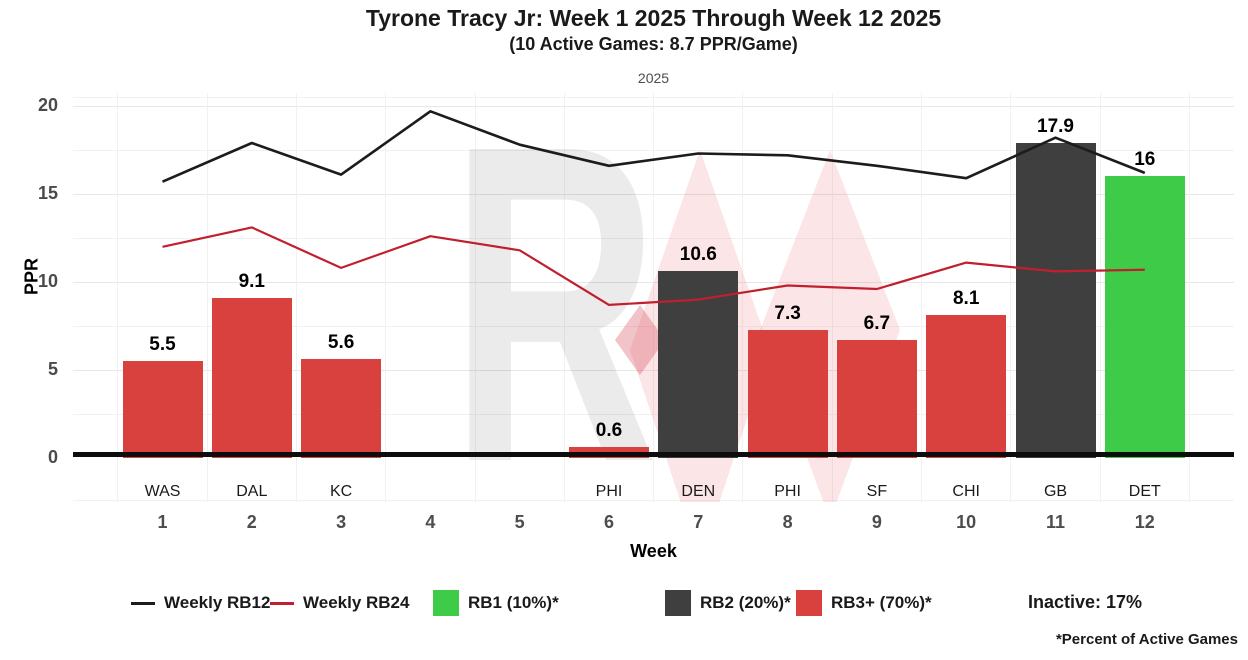  Describe the element at coordinates (787, 522) in the screenshot. I see `x-tick-label-week-8: 8` at that location.